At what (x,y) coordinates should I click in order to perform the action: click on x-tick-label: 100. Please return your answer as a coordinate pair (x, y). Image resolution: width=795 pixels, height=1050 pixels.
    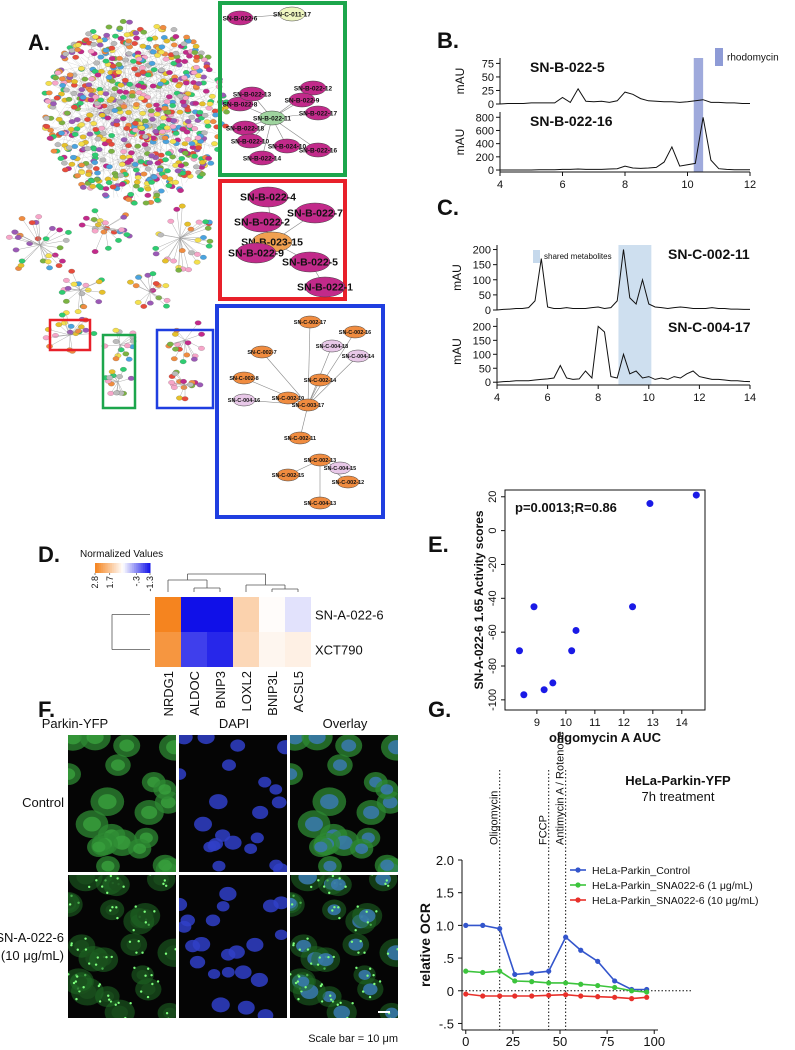
    Looking at the image, I should click on (654, 1041).